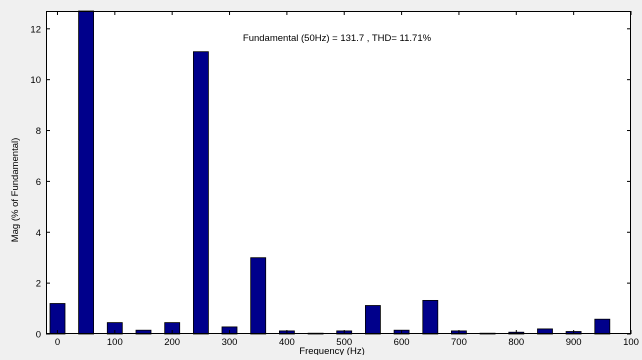 This screenshot has height=360, width=642. I want to click on bar-550hz, so click(372, 320).